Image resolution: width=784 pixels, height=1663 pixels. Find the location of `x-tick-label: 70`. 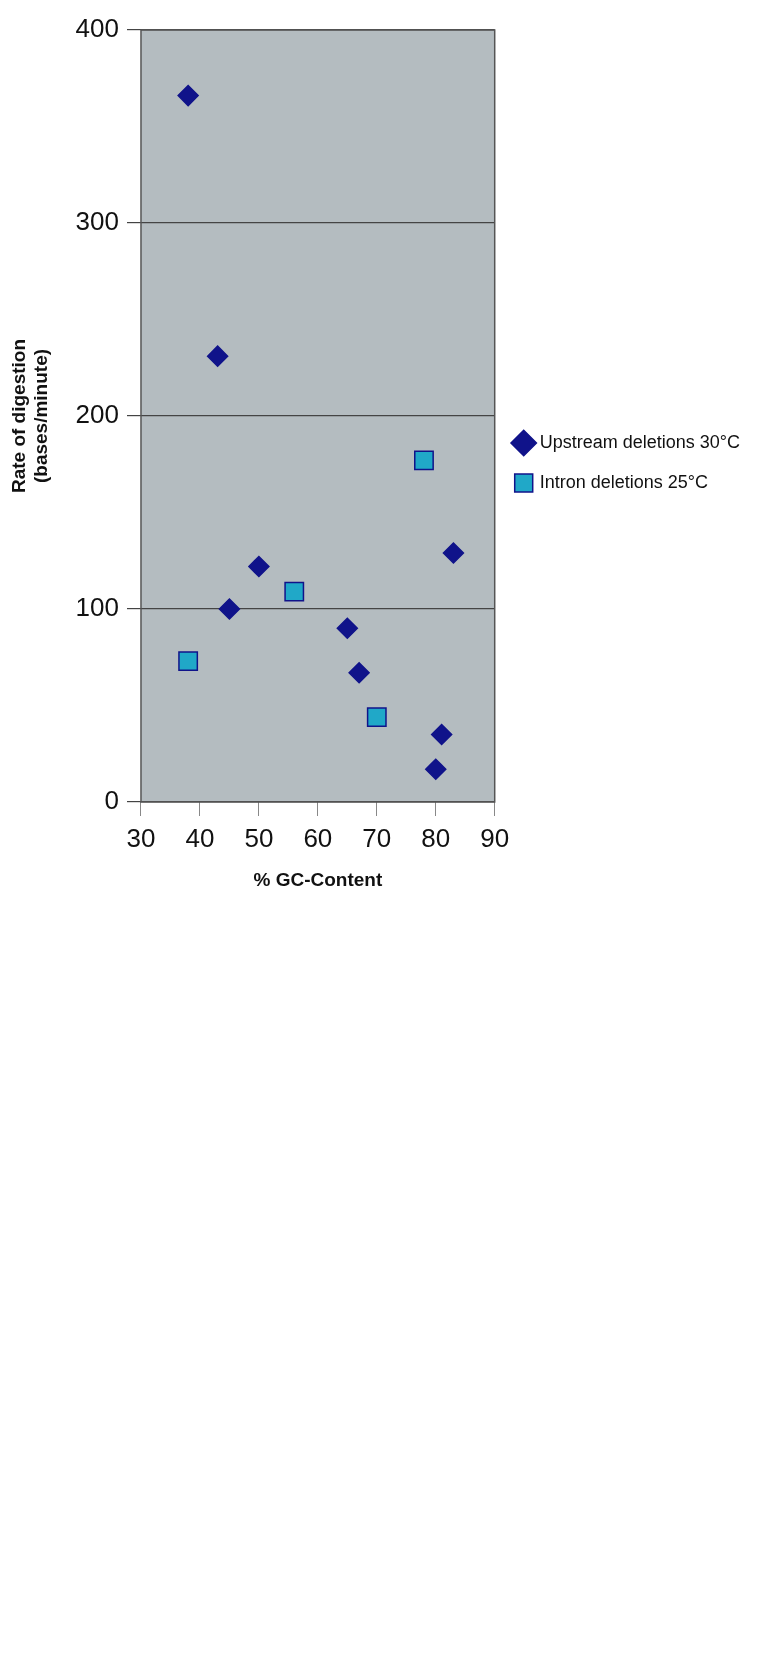

x-tick-label: 70 is located at coordinates (377, 837).